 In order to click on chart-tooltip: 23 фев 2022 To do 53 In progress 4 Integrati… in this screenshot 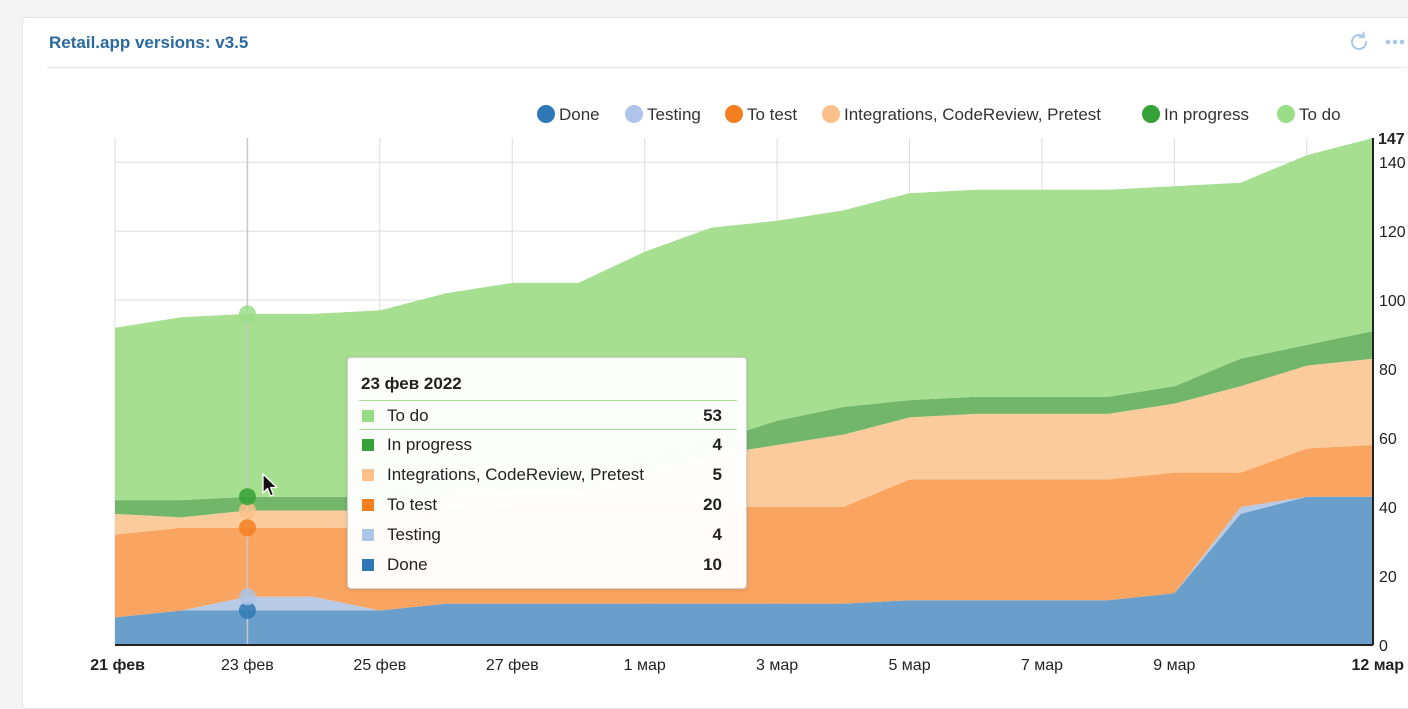, I will do `click(547, 473)`.